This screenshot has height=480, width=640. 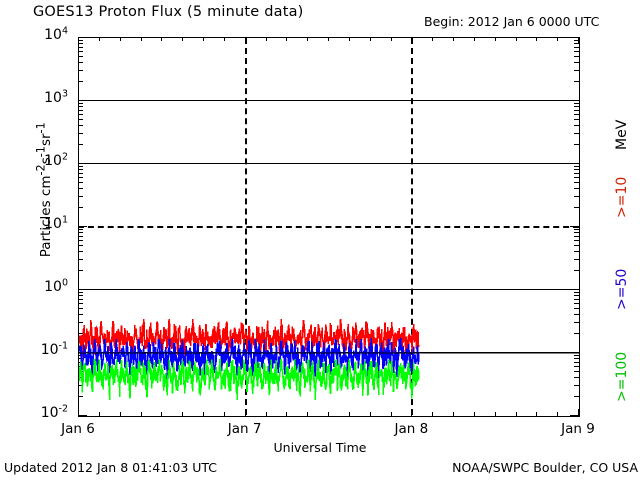 What do you see at coordinates (328, 227) in the screenshot?
I see `grid-line-dashed` at bounding box center [328, 227].